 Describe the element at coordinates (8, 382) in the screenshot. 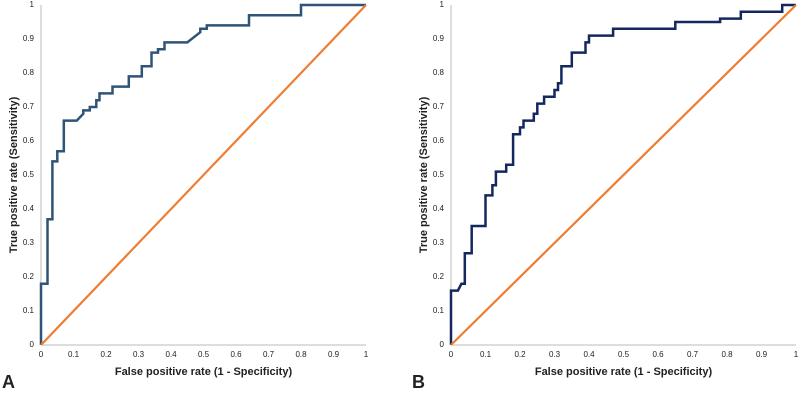

I see `panel-label: A` at that location.